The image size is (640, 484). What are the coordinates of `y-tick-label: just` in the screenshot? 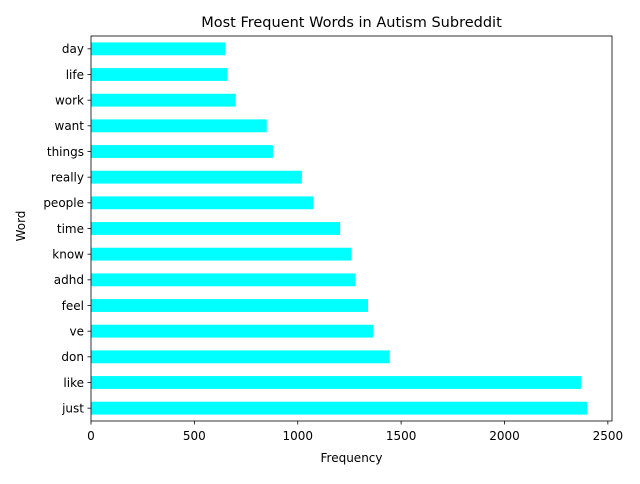 It's located at (72, 408).